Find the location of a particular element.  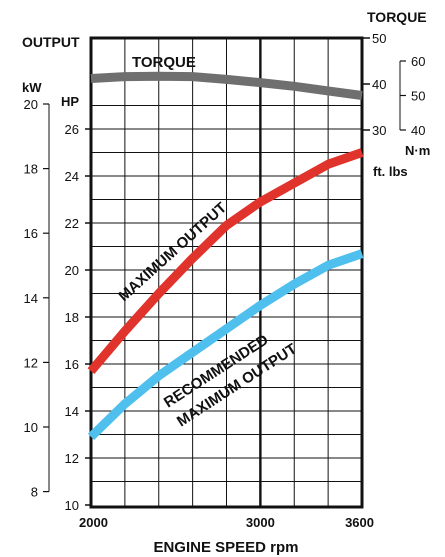

x-tick-label: 2000 is located at coordinates (93, 522).